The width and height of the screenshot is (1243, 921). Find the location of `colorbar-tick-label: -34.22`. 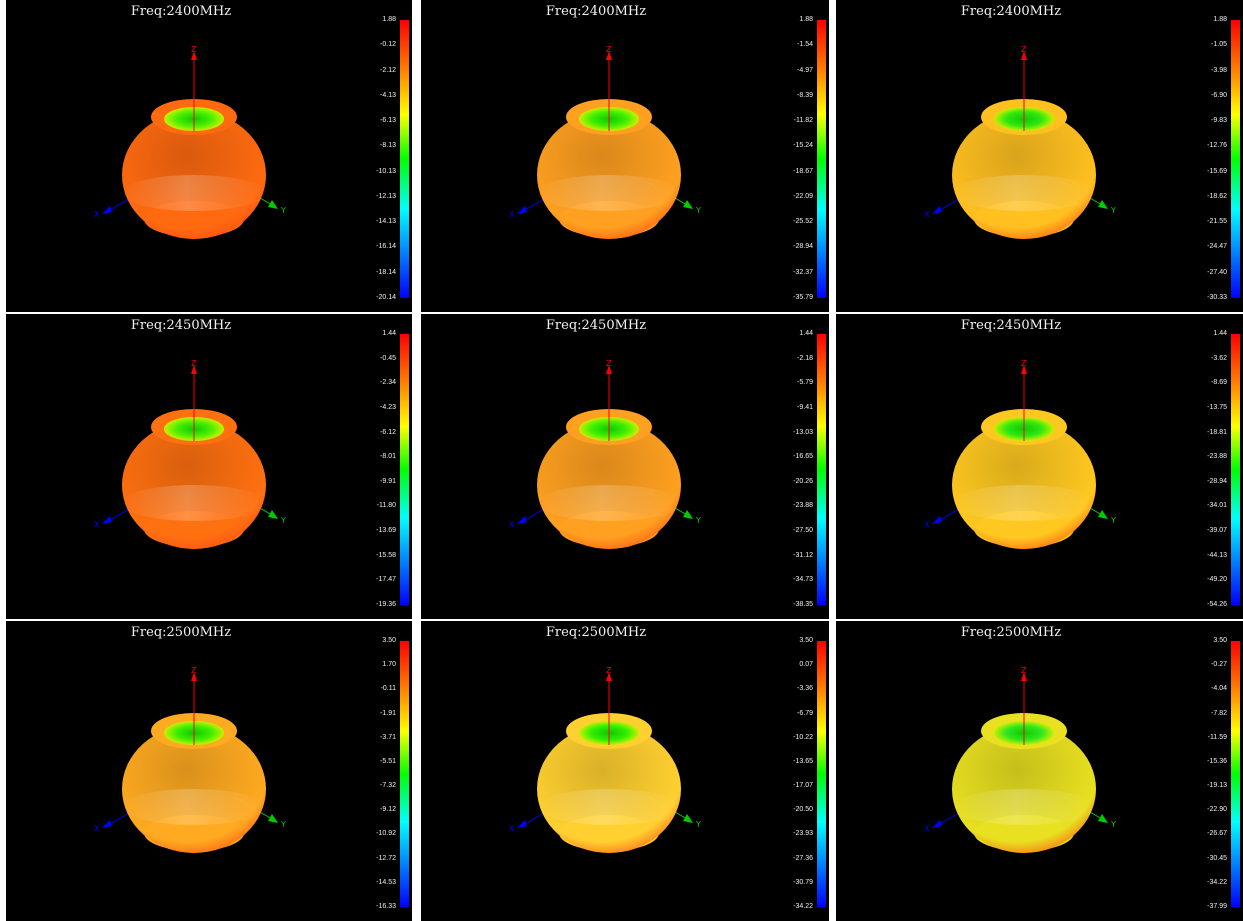

colorbar-tick-label: -34.22 is located at coordinates (803, 906).